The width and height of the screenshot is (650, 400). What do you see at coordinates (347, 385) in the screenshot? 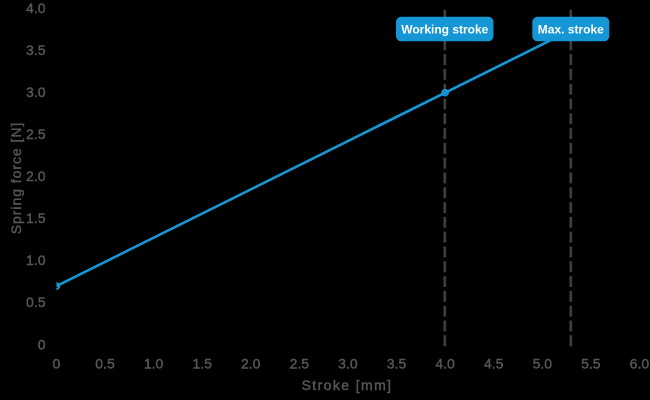
I see `svg-text: Stroke [mm]` at bounding box center [347, 385].